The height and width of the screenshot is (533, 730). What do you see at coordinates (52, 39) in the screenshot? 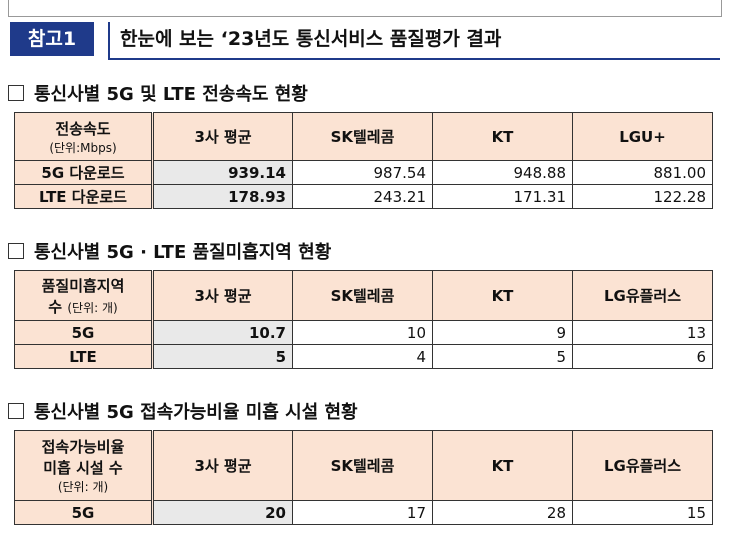
I see `reference-badge: 참고1` at bounding box center [52, 39].